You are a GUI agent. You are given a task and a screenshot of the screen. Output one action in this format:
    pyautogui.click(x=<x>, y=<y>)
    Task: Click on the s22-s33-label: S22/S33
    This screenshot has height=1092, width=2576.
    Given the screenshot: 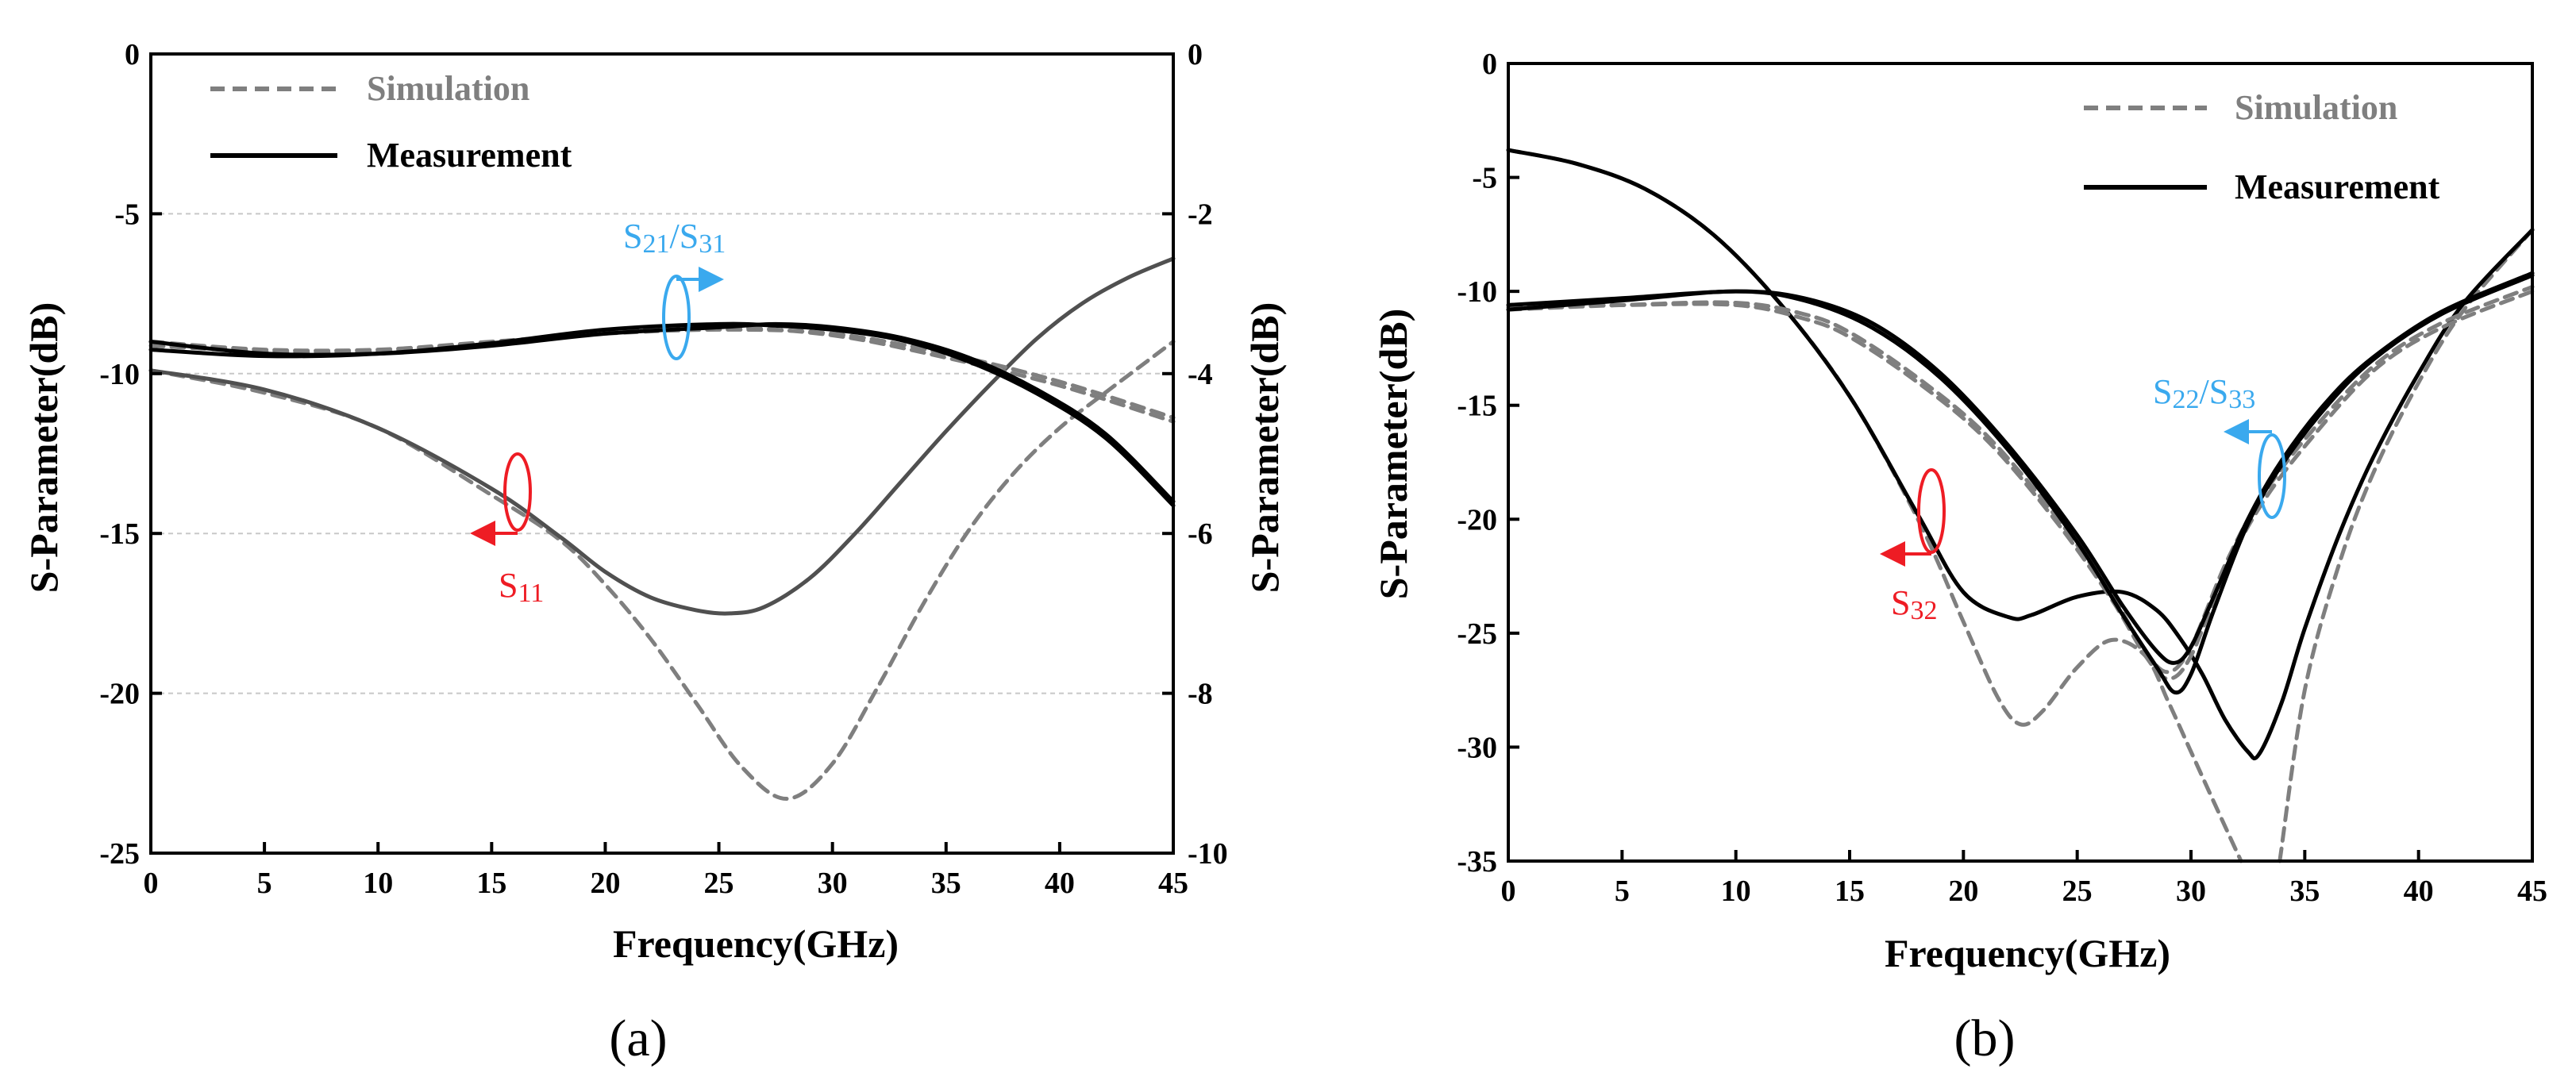 What is the action you would take?
    pyautogui.click(x=2204, y=393)
    